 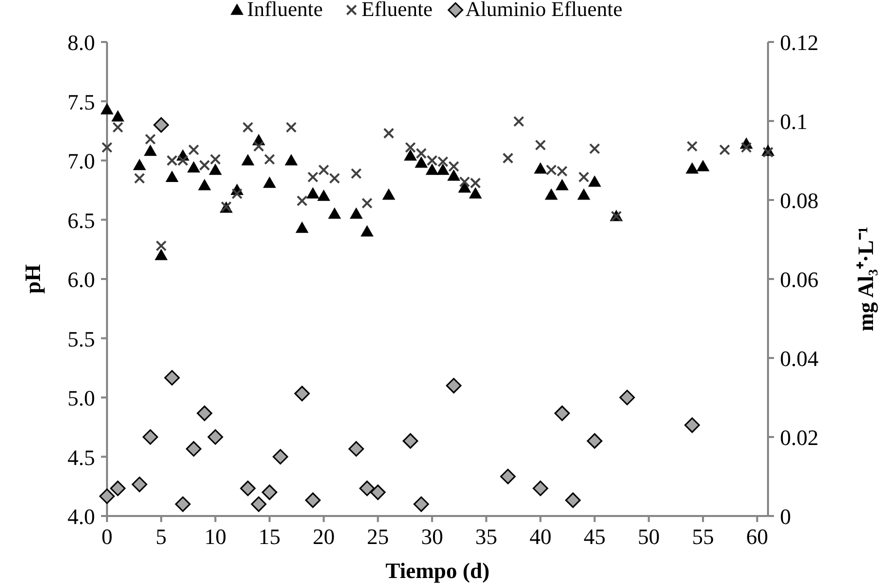 What do you see at coordinates (799, 42) in the screenshot?
I see `y2-tick-label: 0.12` at bounding box center [799, 42].